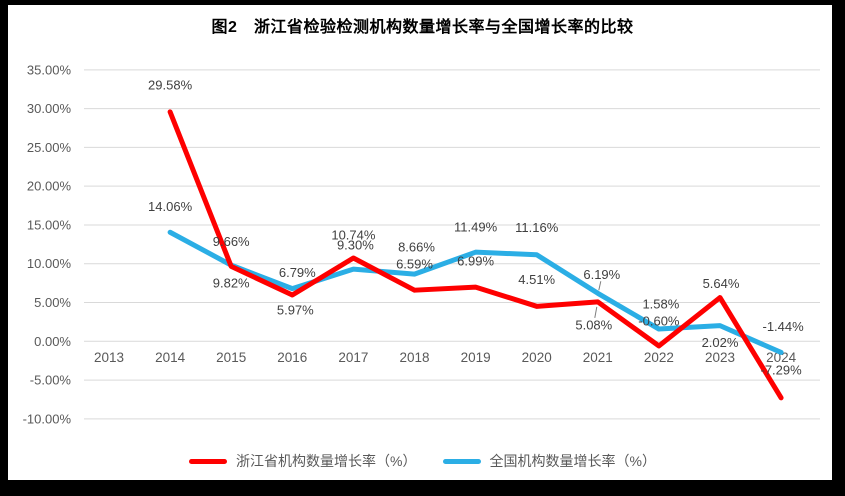 Image resolution: width=845 pixels, height=496 pixels. What do you see at coordinates (416, 247) in the screenshot?
I see `svg-text: 8.66%` at bounding box center [416, 247].